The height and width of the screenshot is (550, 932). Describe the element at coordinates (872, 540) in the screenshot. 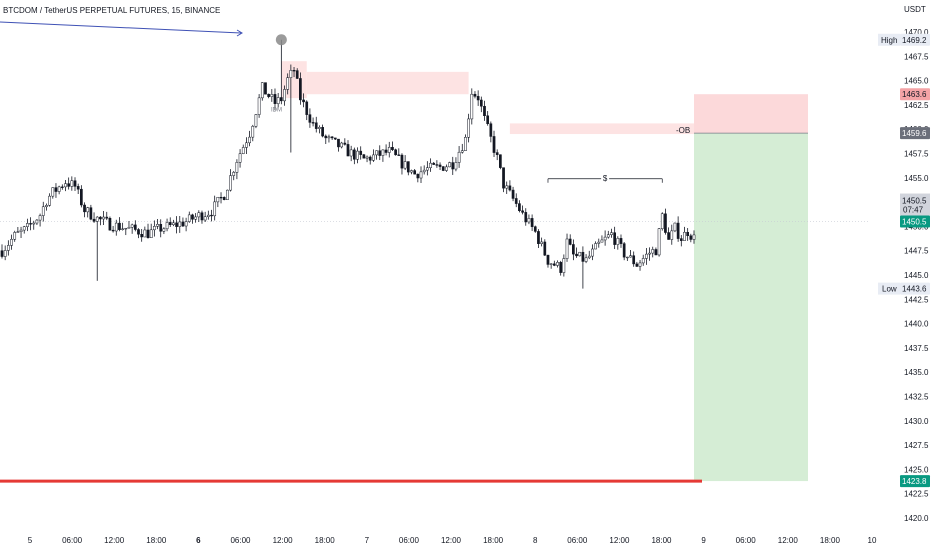

I see `x-tick-label: 10` at that location.